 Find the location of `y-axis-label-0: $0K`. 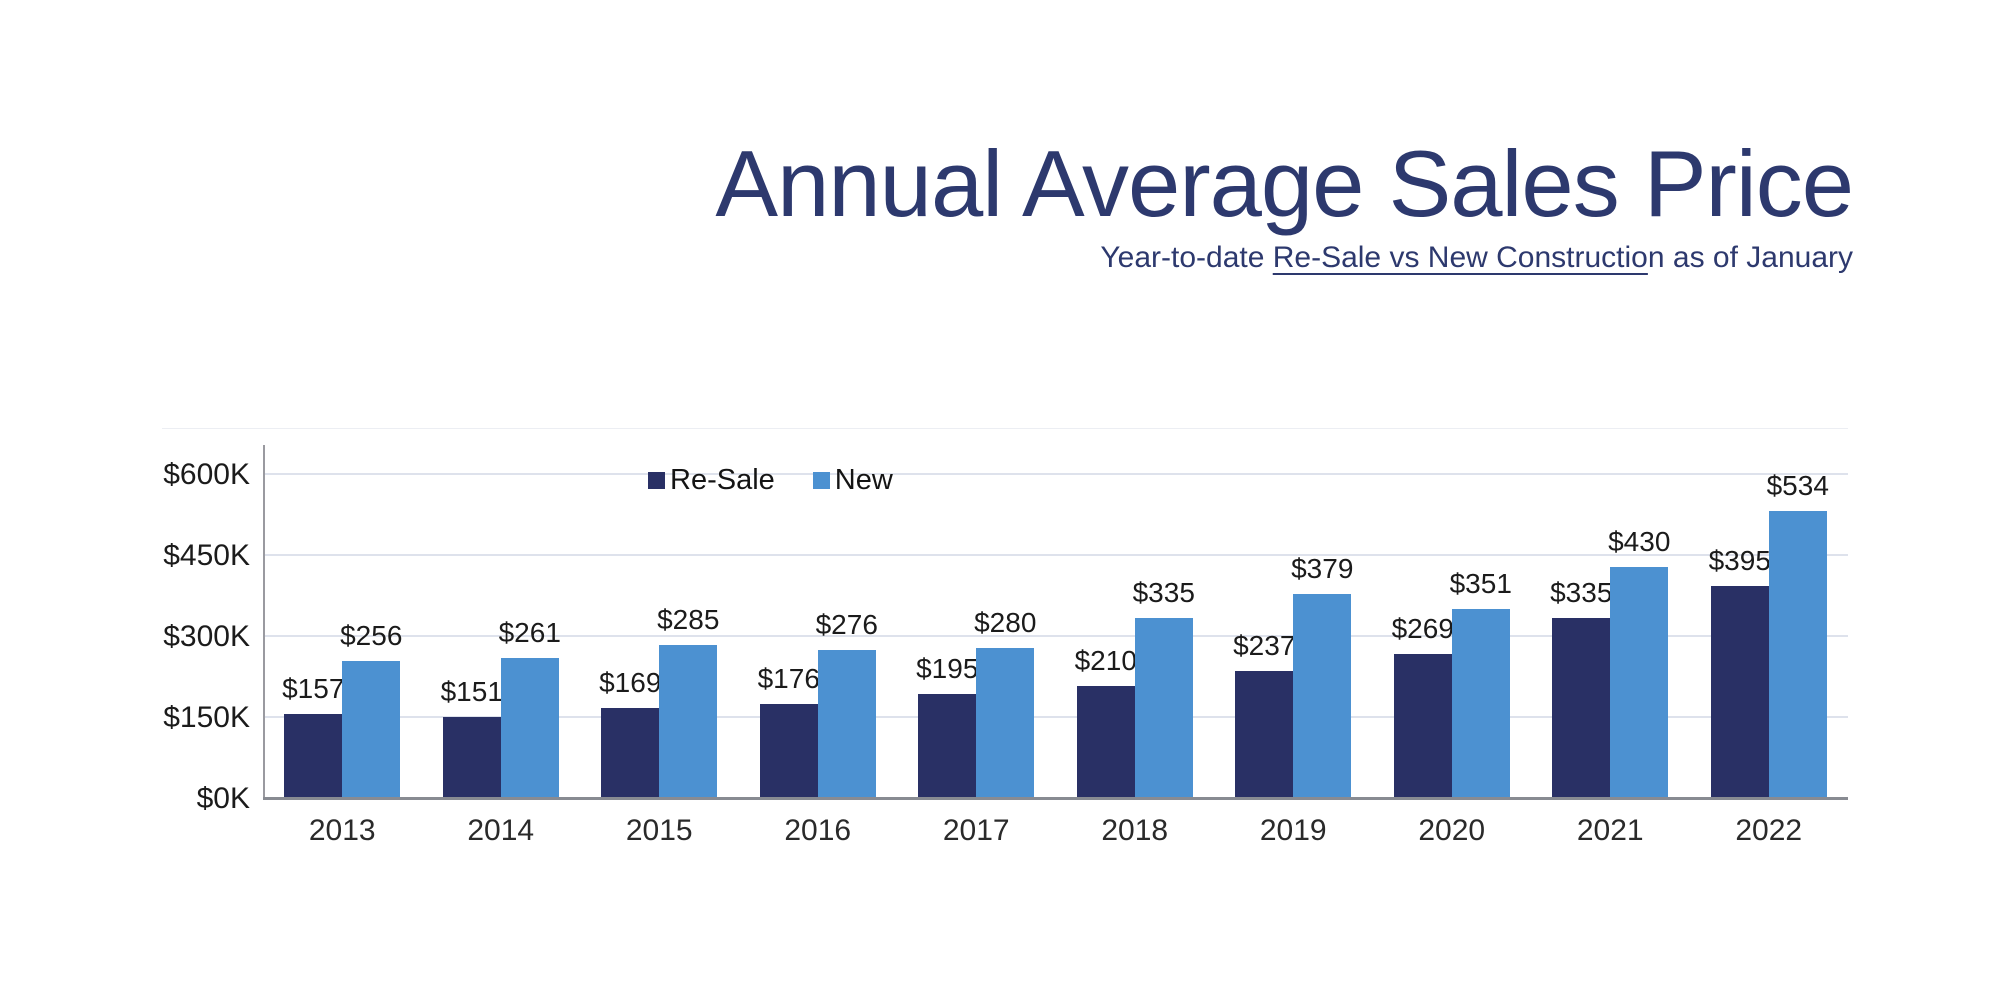

y-axis-label-0: $0K is located at coordinates (223, 798).